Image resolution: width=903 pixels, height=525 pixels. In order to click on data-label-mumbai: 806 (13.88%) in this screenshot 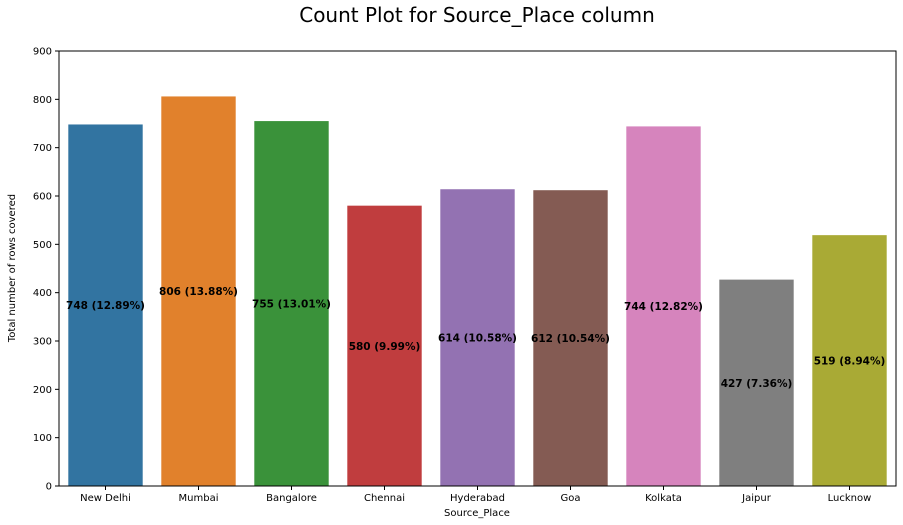, I will do `click(198, 292)`.